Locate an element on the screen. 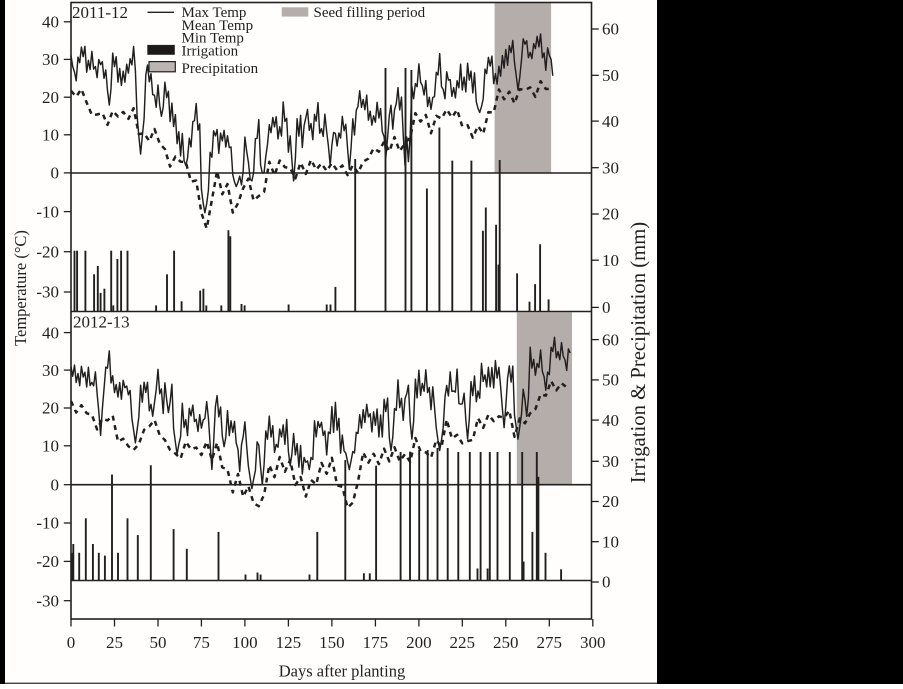  svg-text: Min Temp is located at coordinates (213, 38).